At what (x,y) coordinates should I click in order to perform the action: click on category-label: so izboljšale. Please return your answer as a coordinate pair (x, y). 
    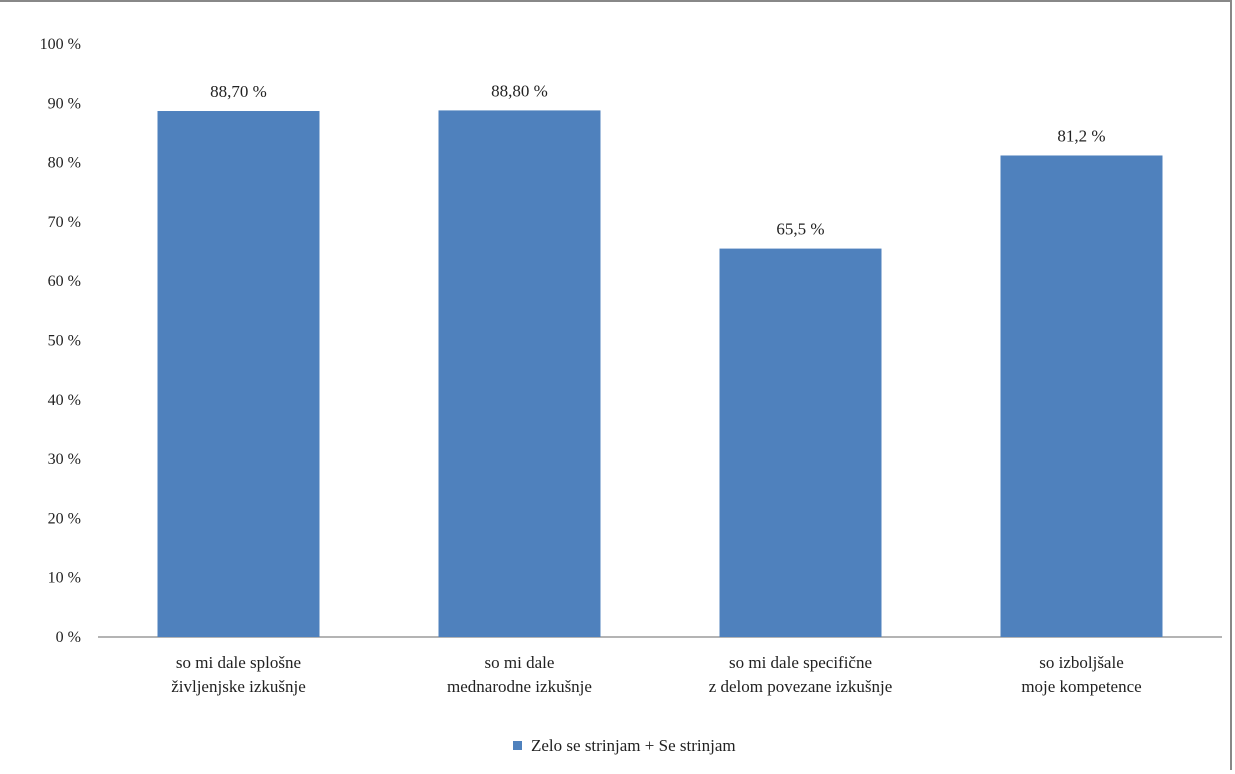
    Looking at the image, I should click on (1081, 662).